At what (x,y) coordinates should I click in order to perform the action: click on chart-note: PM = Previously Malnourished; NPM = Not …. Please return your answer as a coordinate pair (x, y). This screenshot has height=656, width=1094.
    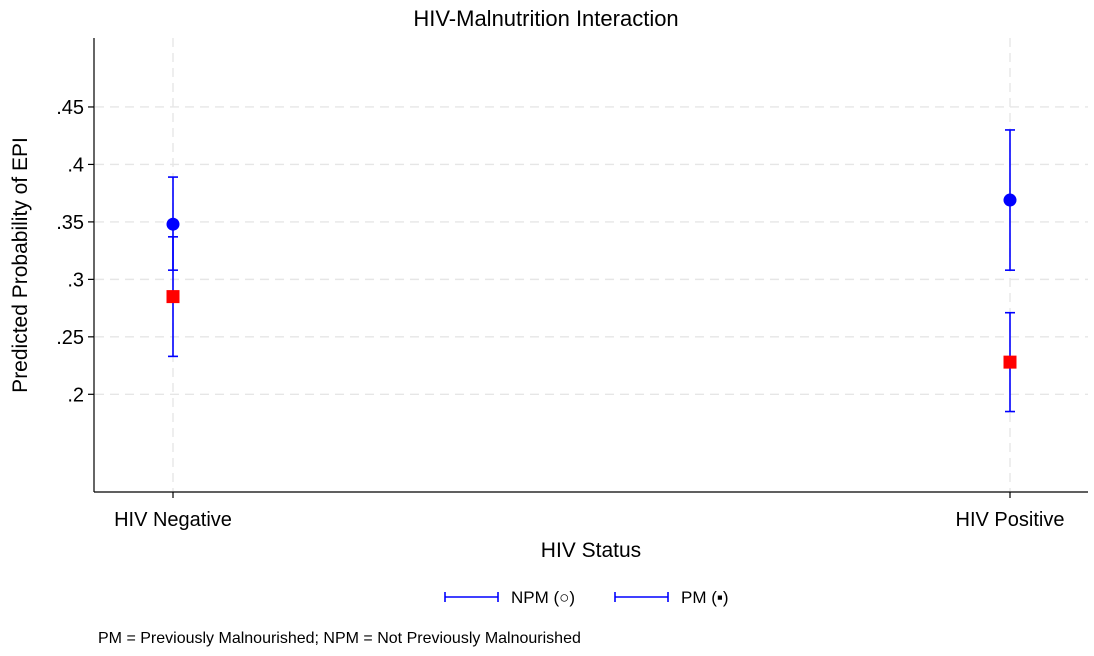
    Looking at the image, I should click on (339, 638).